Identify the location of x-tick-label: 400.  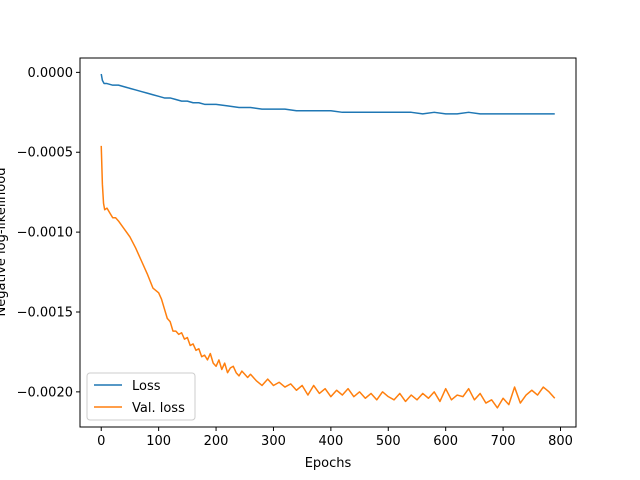
(330, 441).